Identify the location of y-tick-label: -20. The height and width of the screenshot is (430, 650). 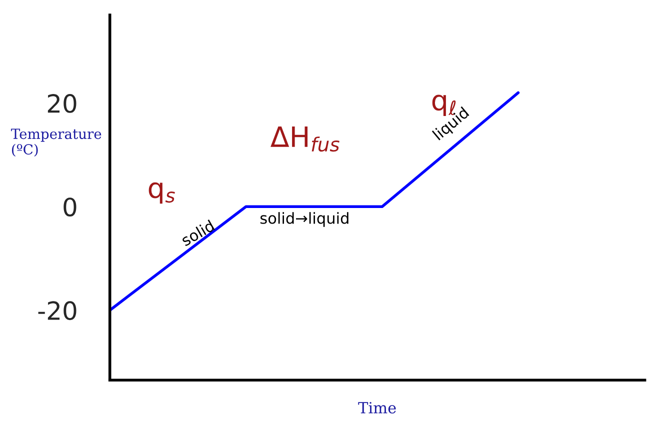
(57, 310).